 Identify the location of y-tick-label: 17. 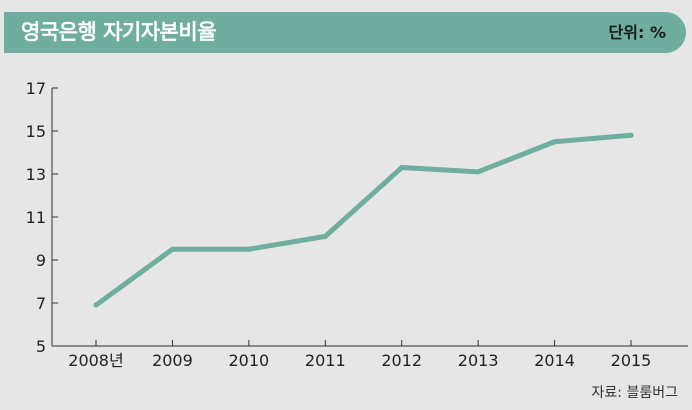
(36, 88).